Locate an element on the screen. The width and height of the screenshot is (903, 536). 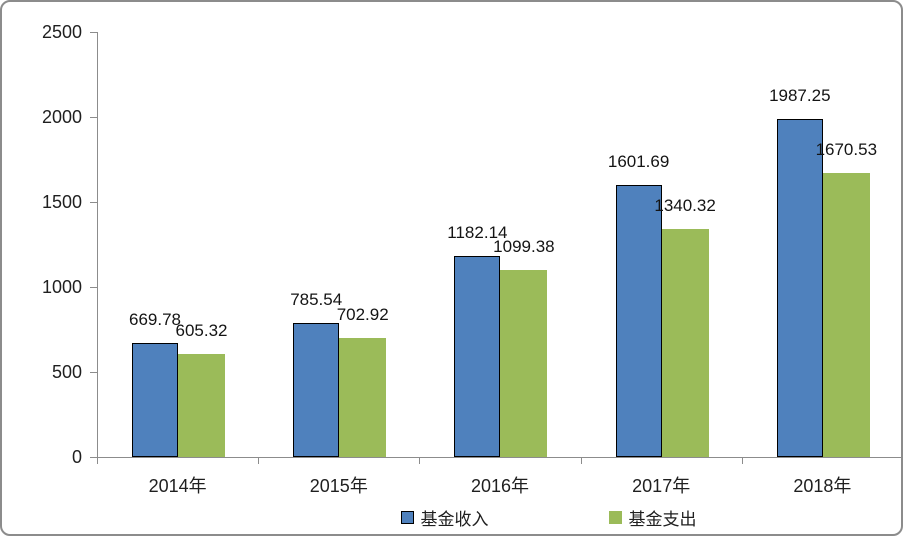
data-label: 1601.69 is located at coordinates (638, 161).